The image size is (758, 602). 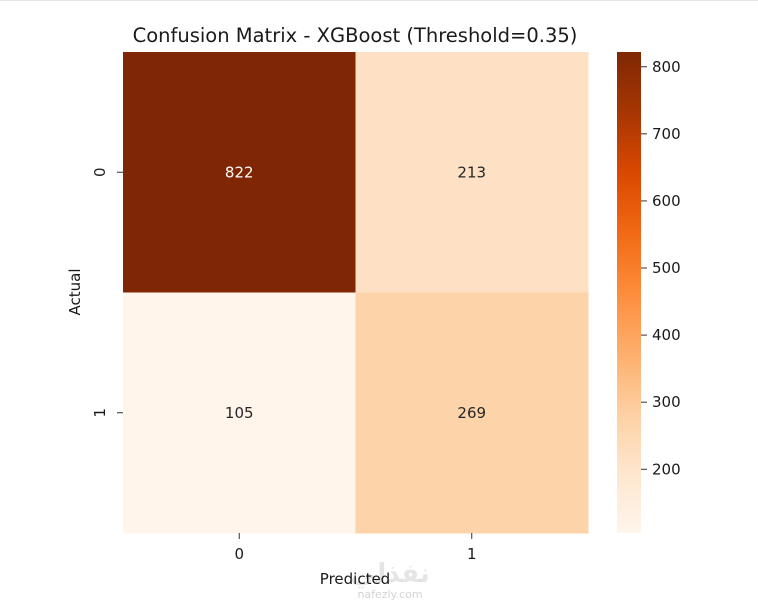 I want to click on cell-value-label: 822, so click(x=239, y=172).